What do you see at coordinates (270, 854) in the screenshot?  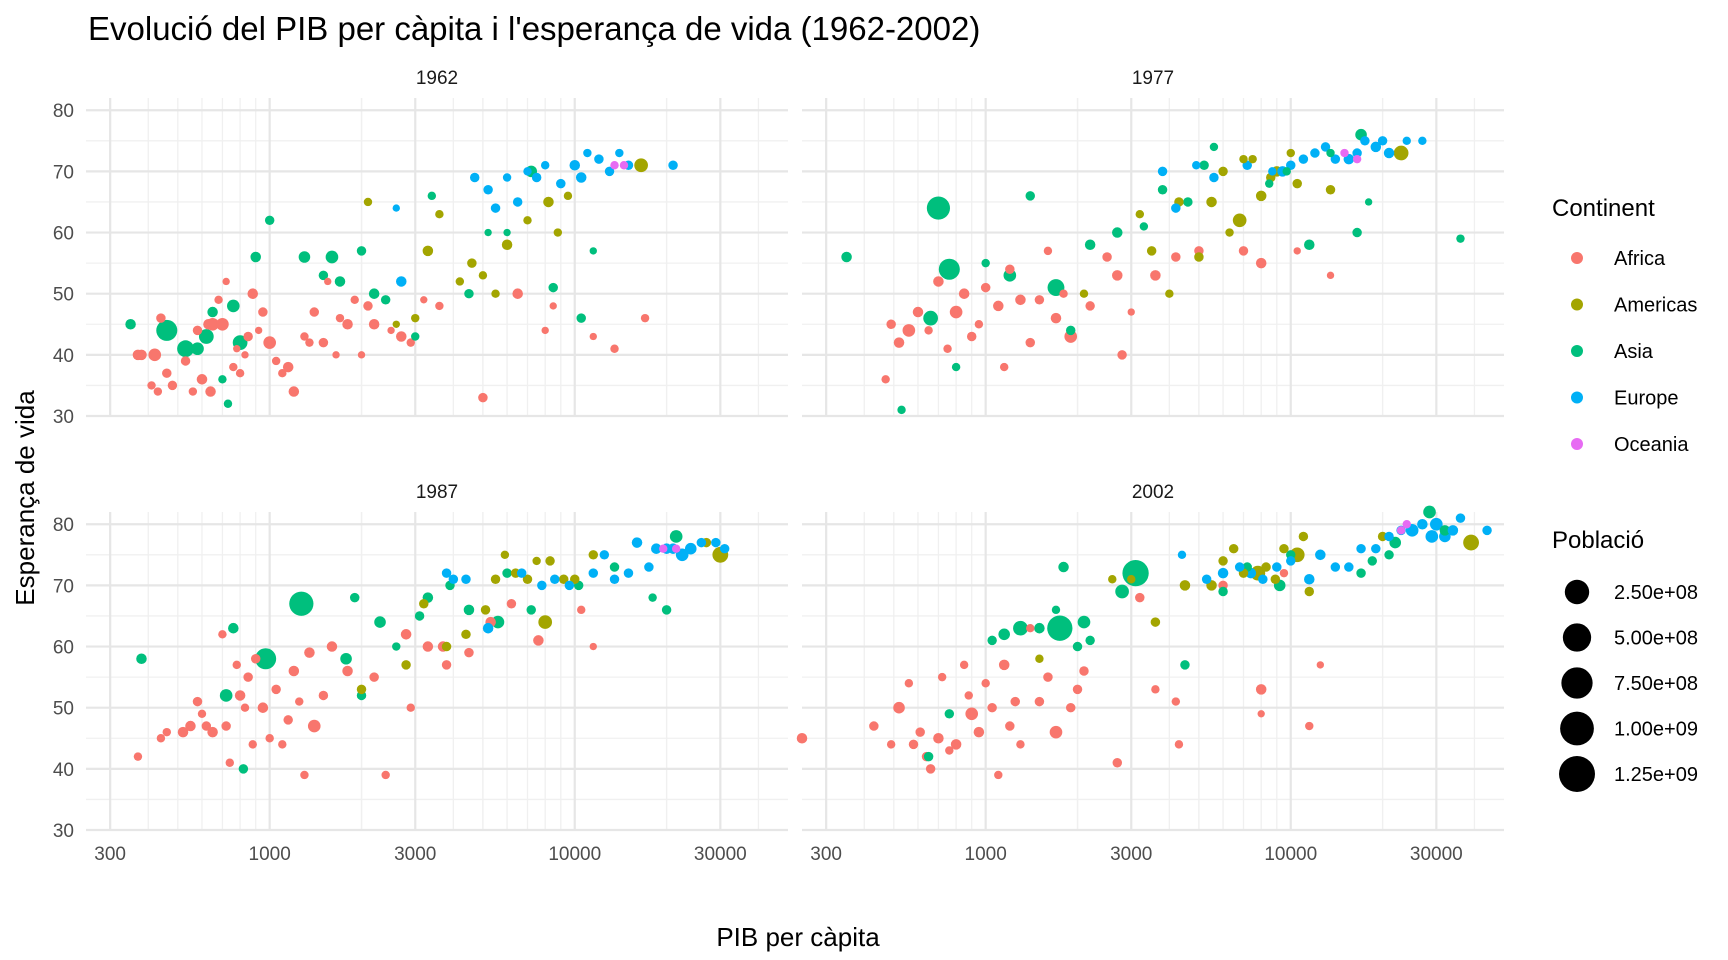 I see `x-tick-label: 1000` at bounding box center [270, 854].